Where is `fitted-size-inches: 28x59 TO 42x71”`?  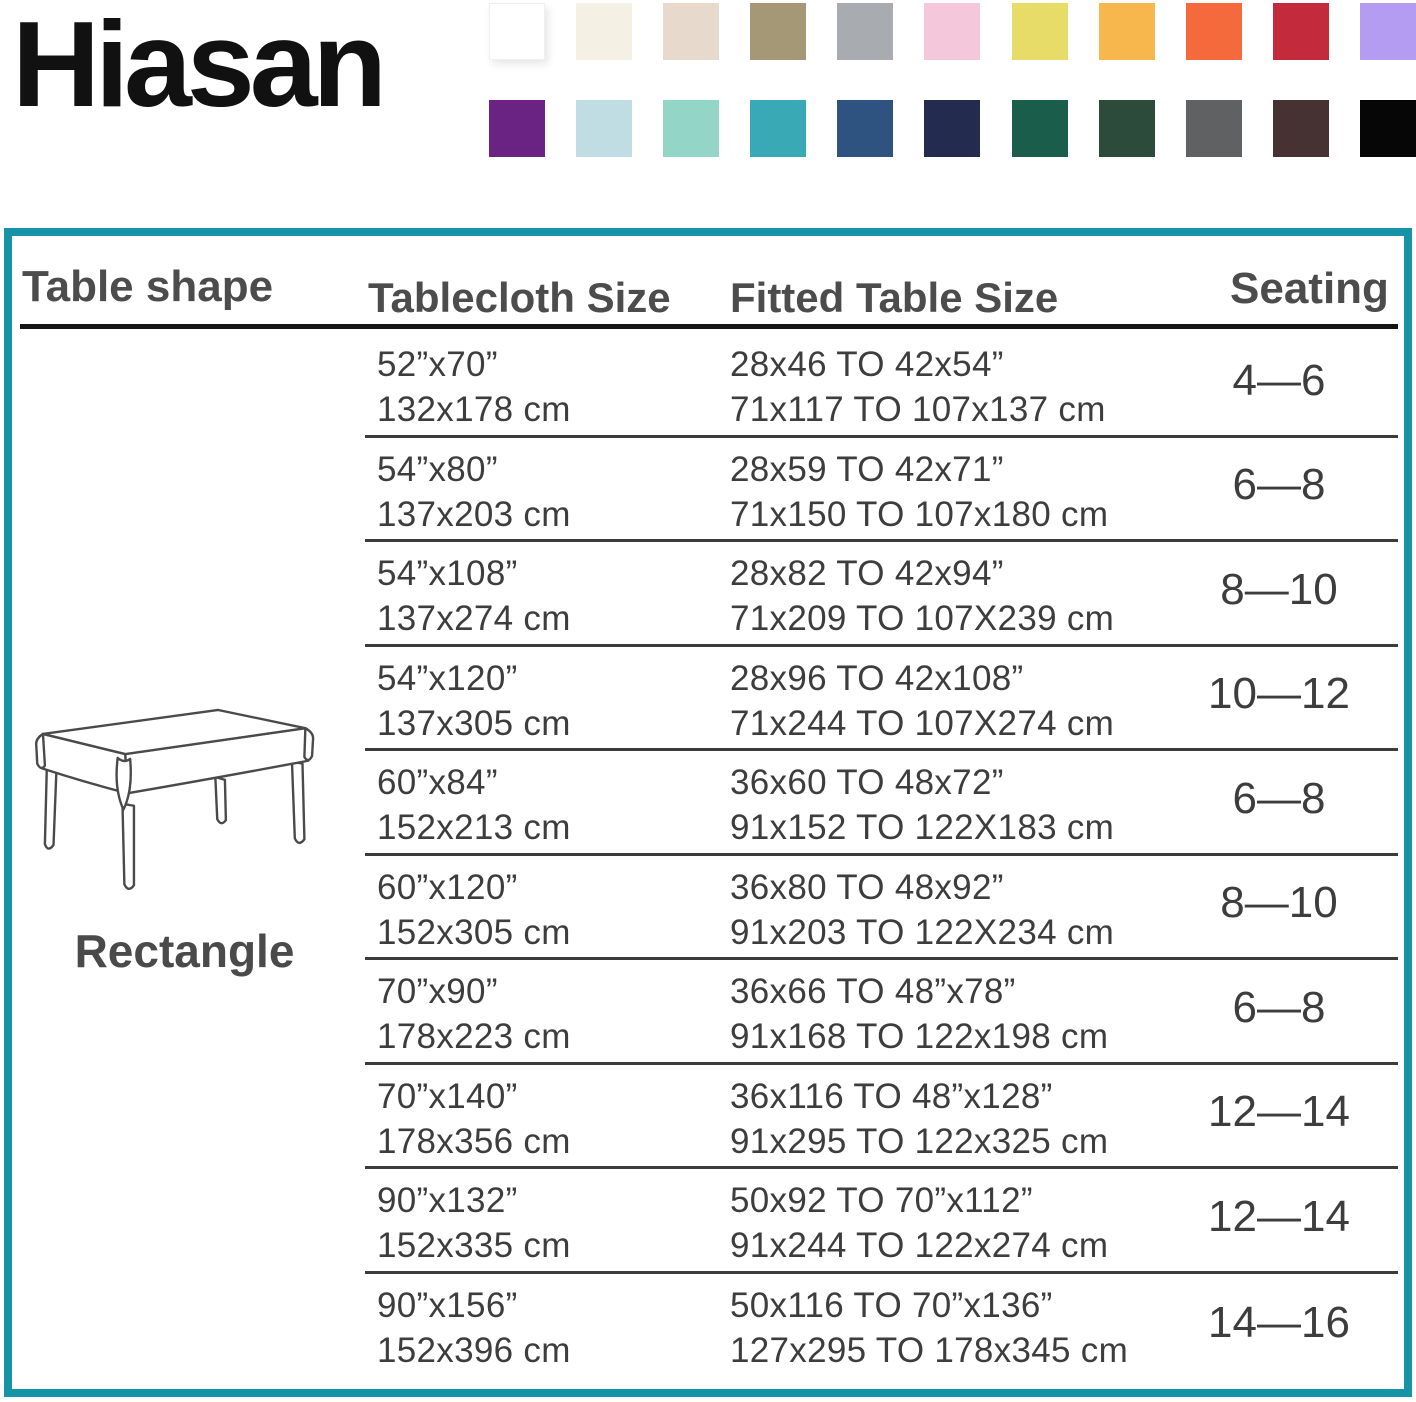
fitted-size-inches: 28x59 TO 42x71” is located at coordinates (867, 469).